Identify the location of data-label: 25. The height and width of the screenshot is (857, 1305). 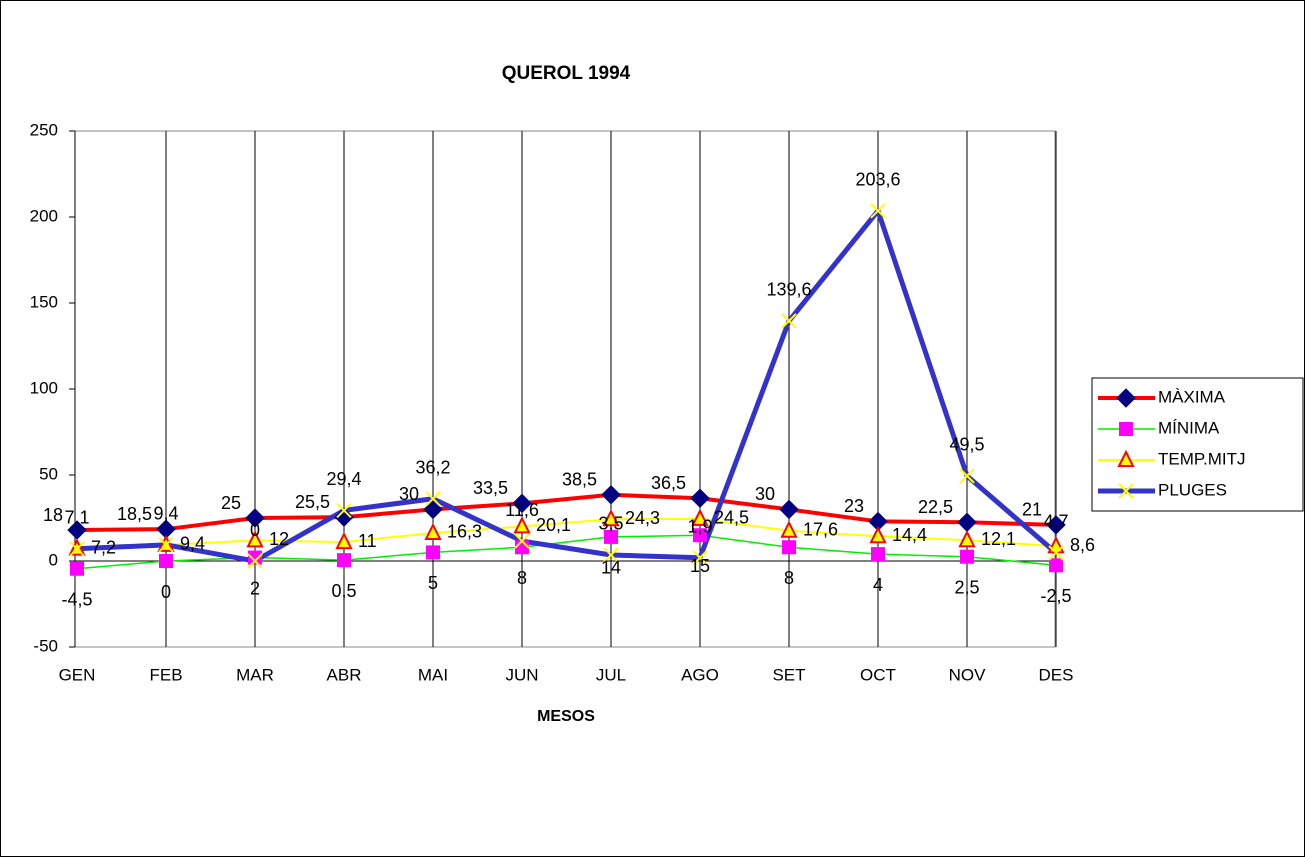
(231, 503).